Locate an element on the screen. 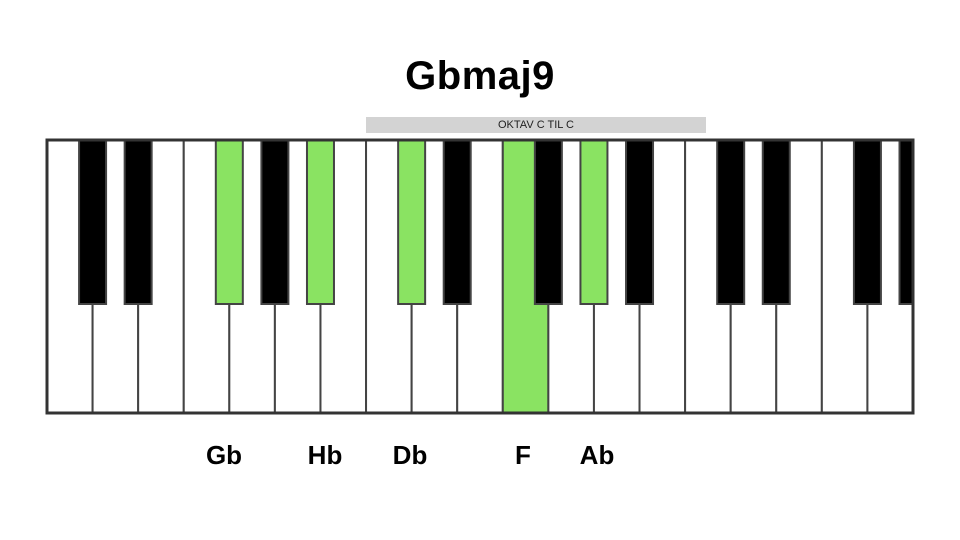 This screenshot has height=540, width=960. note-label-db: Db is located at coordinates (410, 455).